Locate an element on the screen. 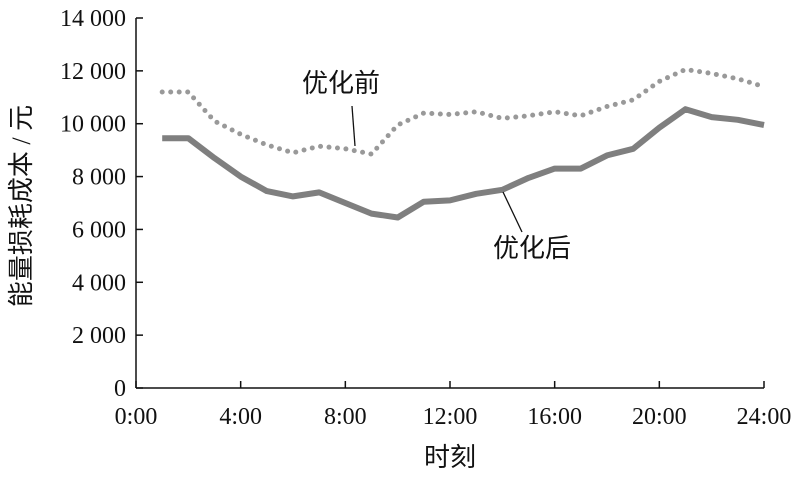  x-tick-label: 12:00 is located at coordinates (450, 417).